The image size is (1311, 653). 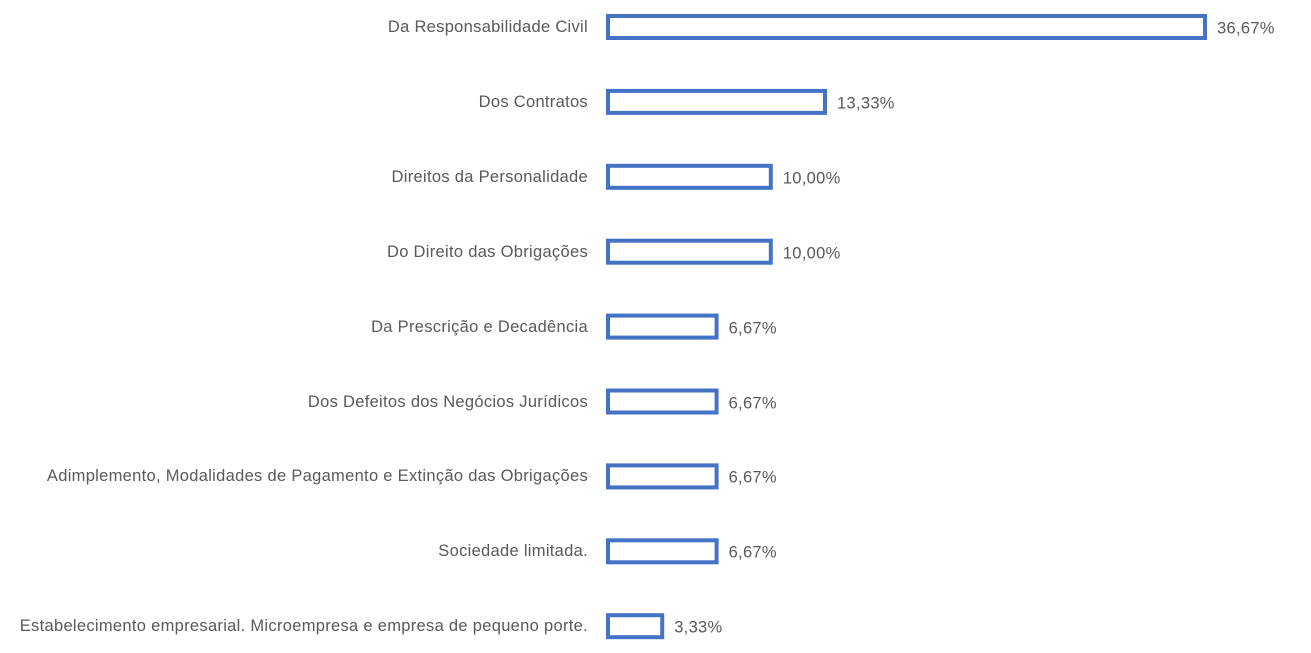 What do you see at coordinates (489, 176) in the screenshot?
I see `category-label: Direitos da Personalidade` at bounding box center [489, 176].